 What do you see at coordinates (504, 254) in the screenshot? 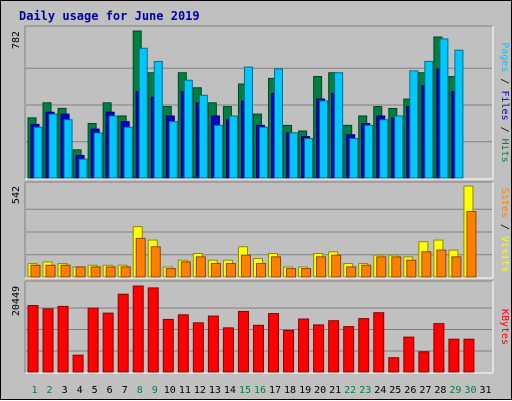
I see `legend-part: Visits` at bounding box center [504, 254].